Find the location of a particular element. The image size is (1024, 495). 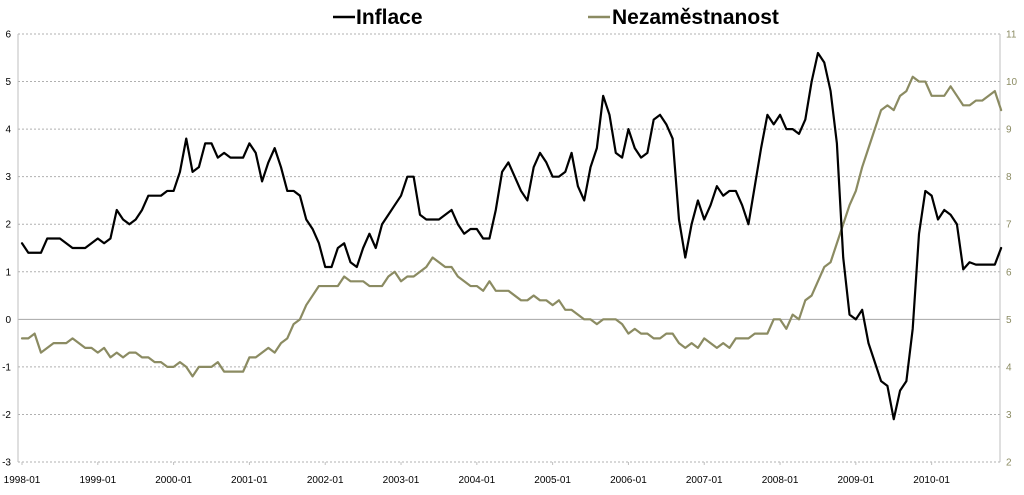

x-tick-label: 2000-01 is located at coordinates (173, 480).